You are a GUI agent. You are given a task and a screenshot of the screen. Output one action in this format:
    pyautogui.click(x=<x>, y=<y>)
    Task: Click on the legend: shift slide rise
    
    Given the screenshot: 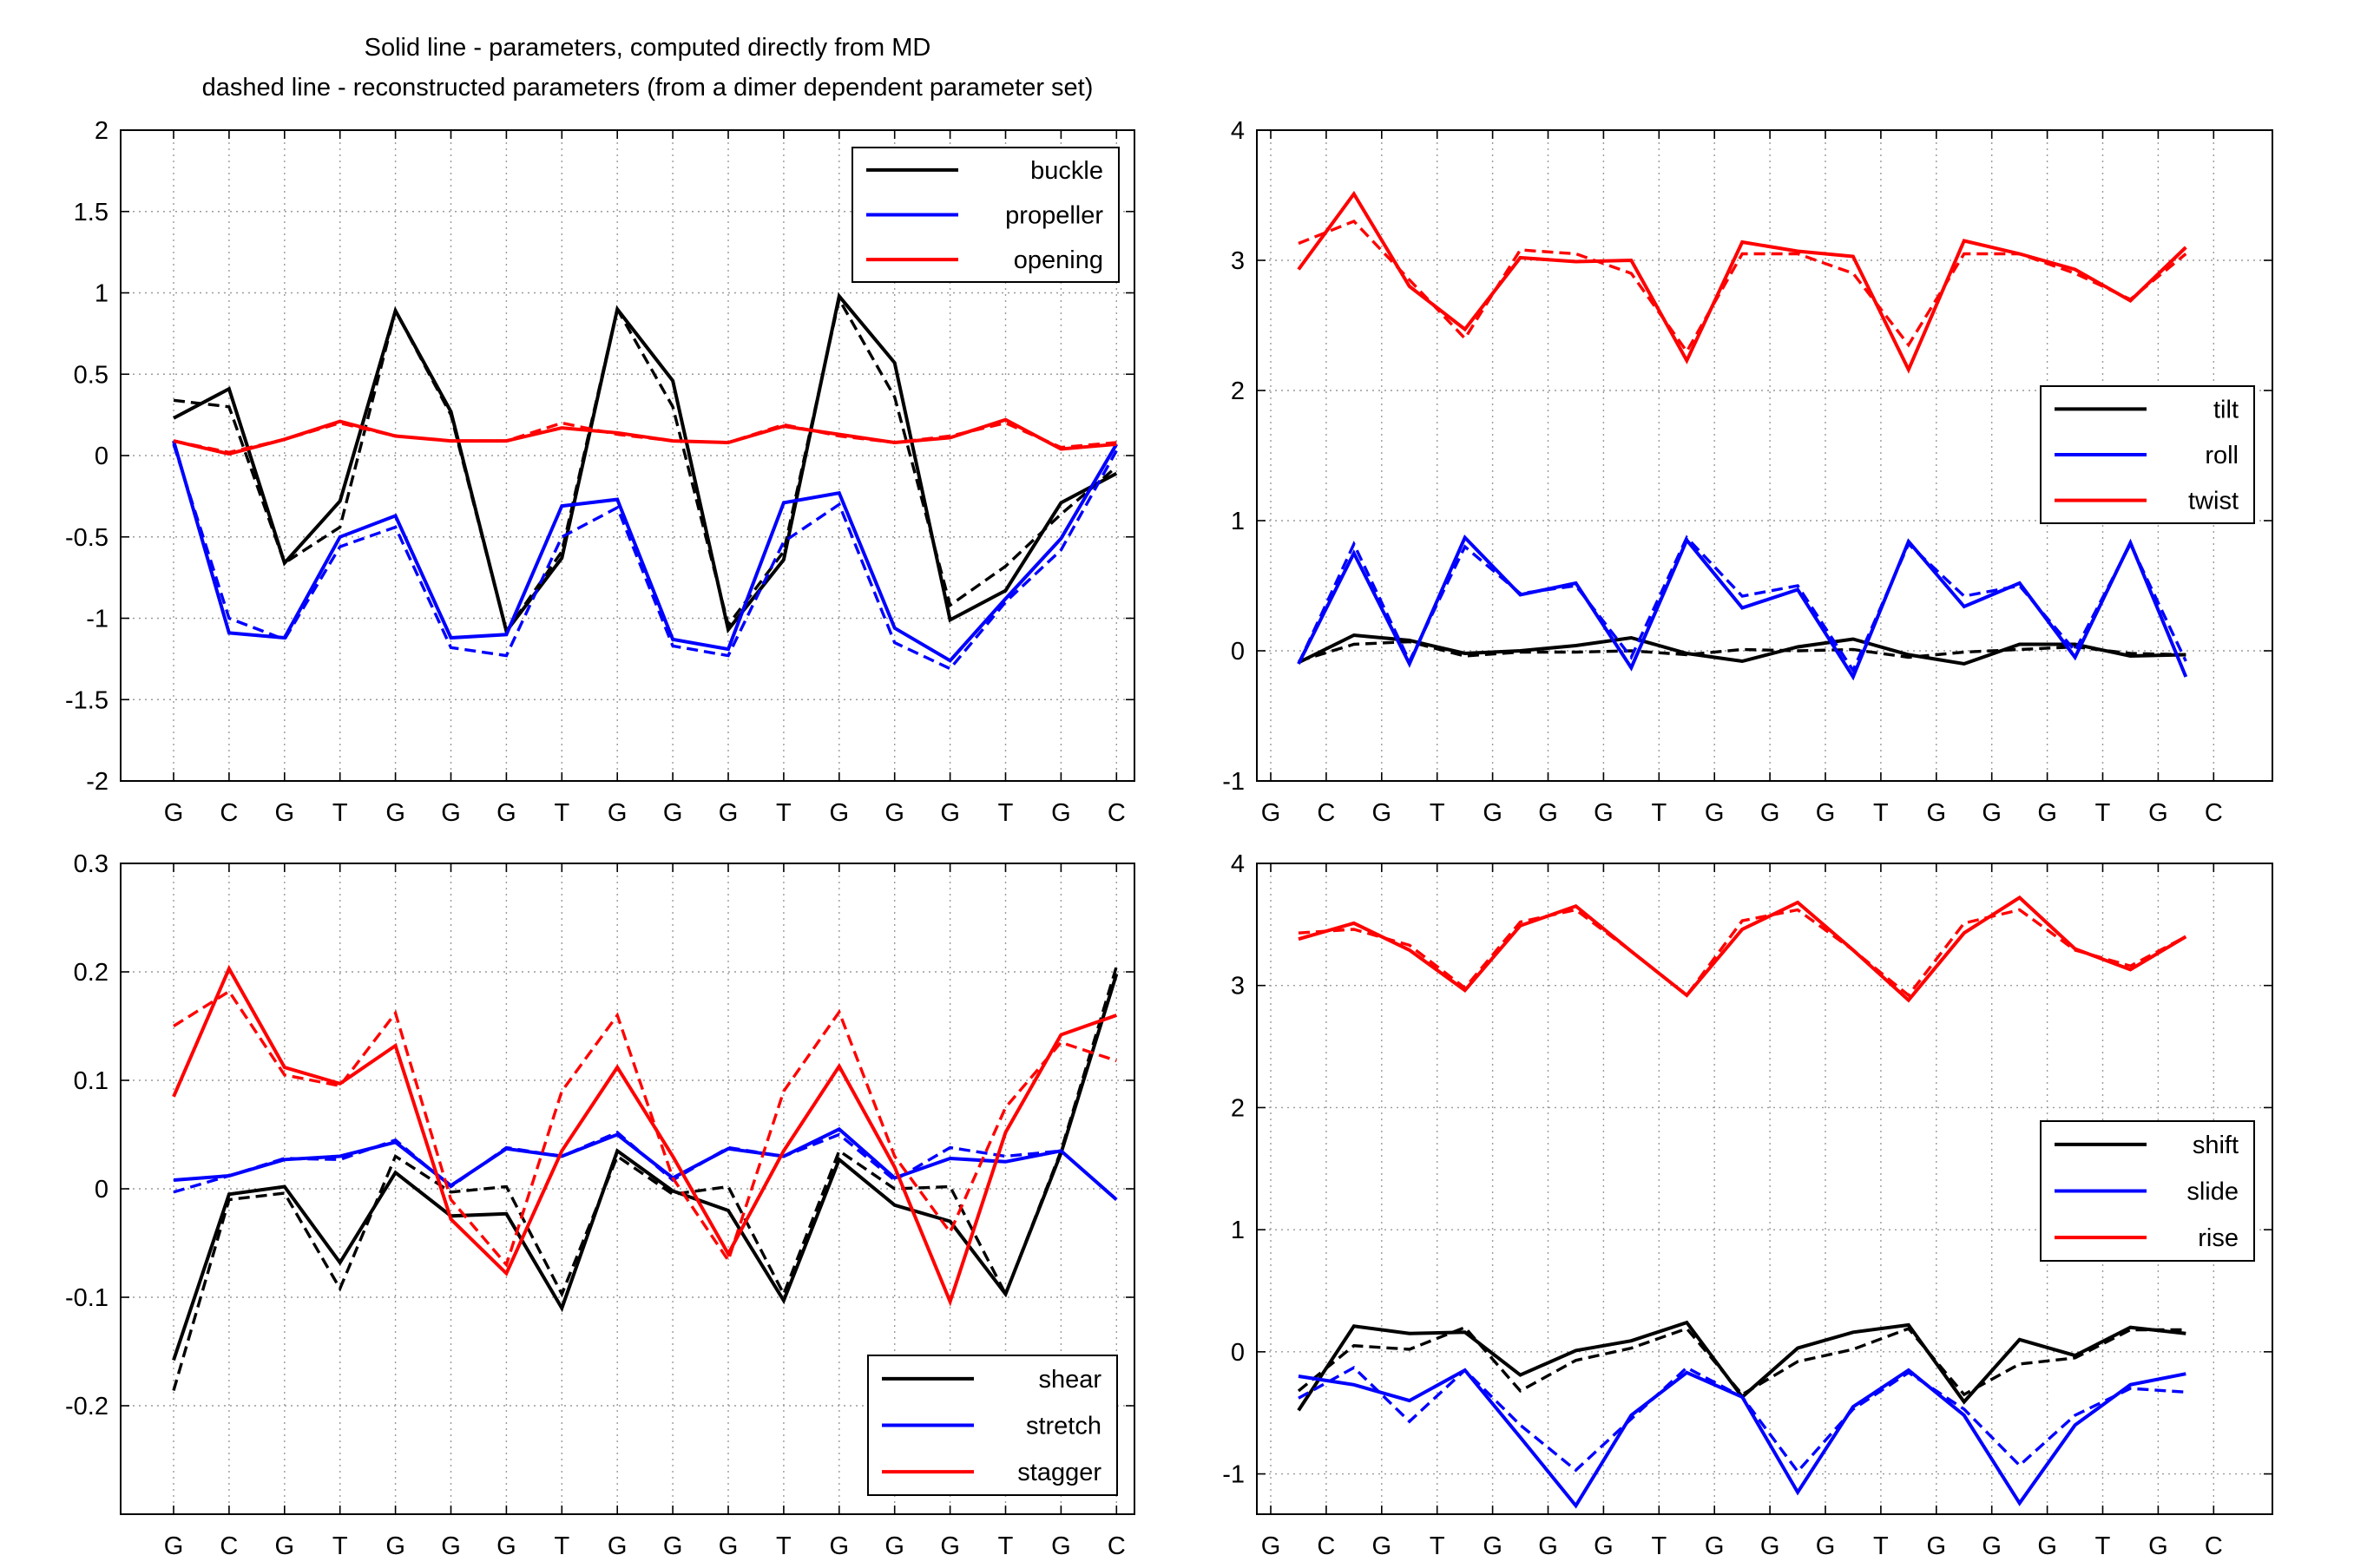 What is the action you would take?
    pyautogui.click(x=2147, y=1191)
    